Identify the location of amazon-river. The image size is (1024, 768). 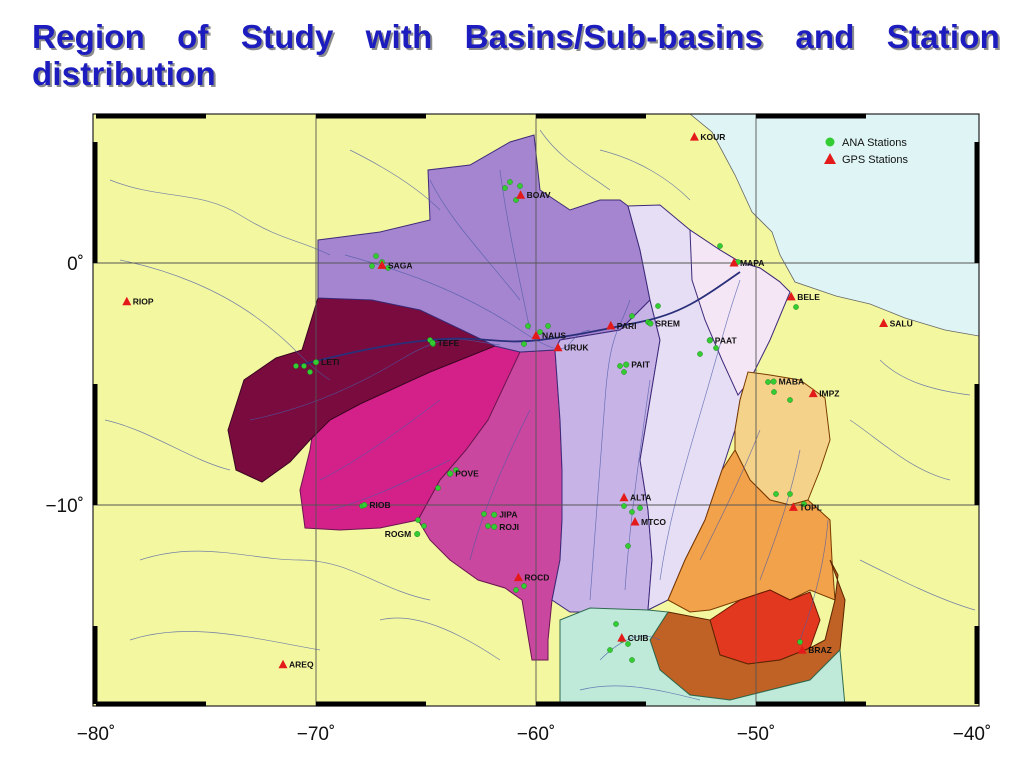
(520, 318).